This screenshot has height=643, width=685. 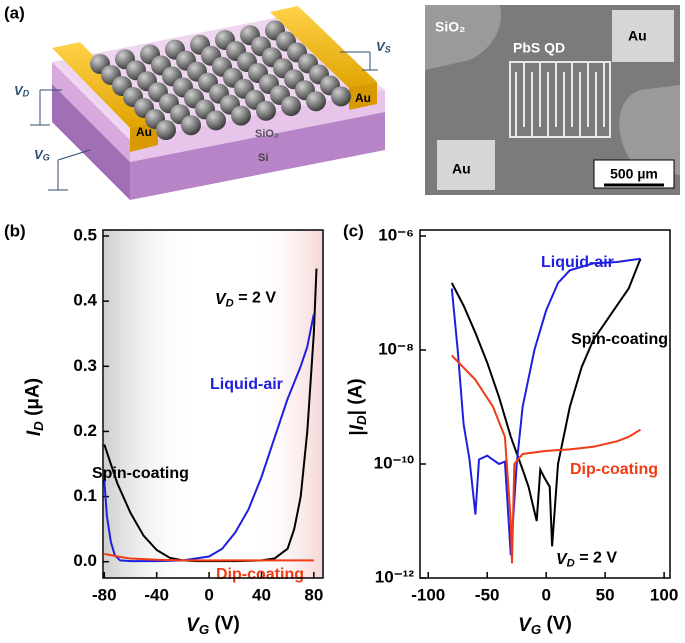 What do you see at coordinates (313, 594) in the screenshot?
I see `x-tick-label: 80` at bounding box center [313, 594].